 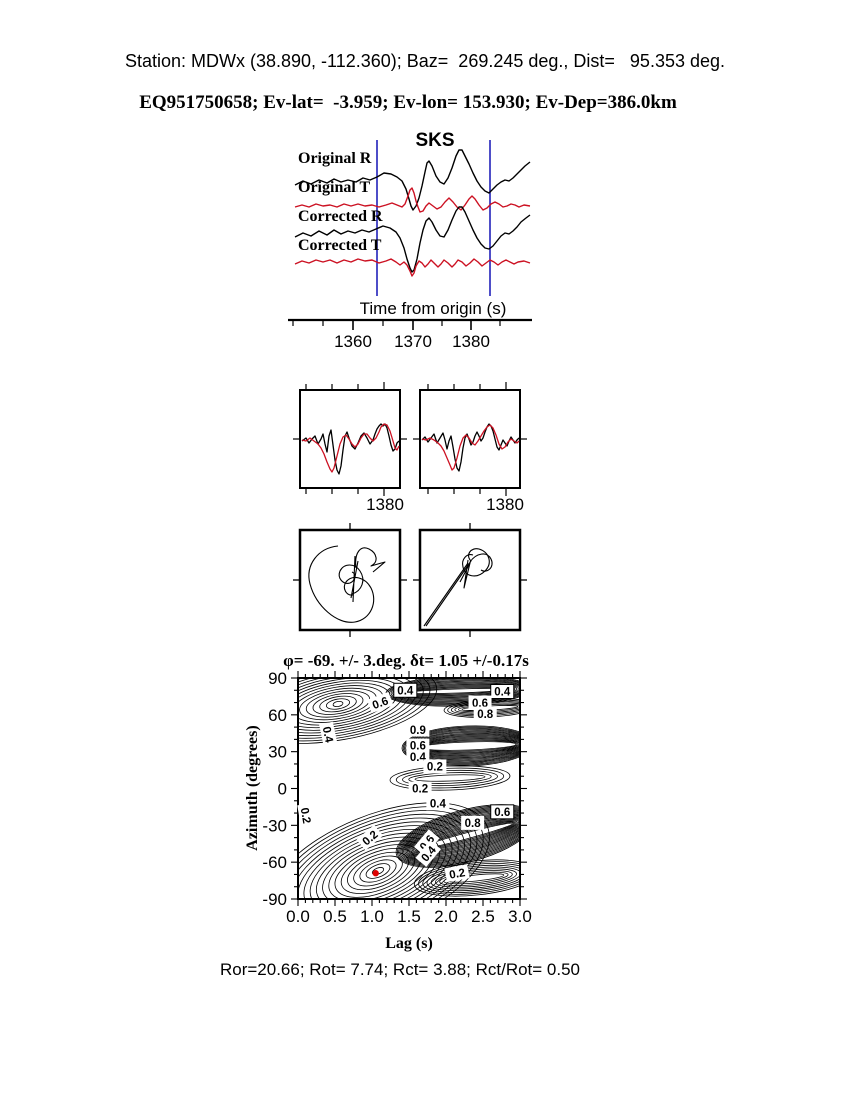 What do you see at coordinates (277, 678) in the screenshot?
I see `contour-y-tick-label: 90` at bounding box center [277, 678].